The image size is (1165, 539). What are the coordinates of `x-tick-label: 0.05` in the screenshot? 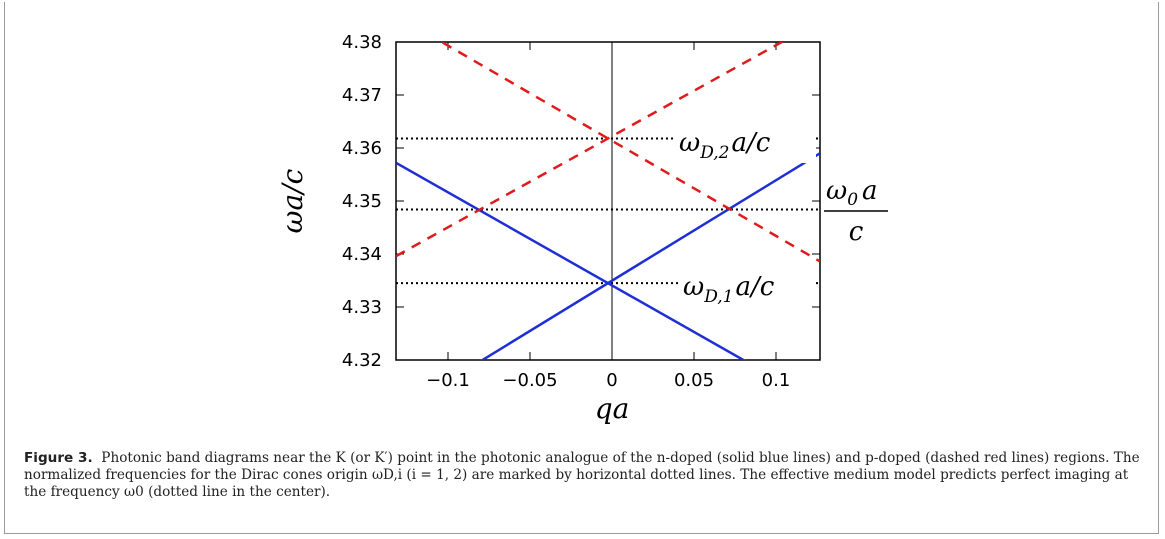 It's located at (694, 380).